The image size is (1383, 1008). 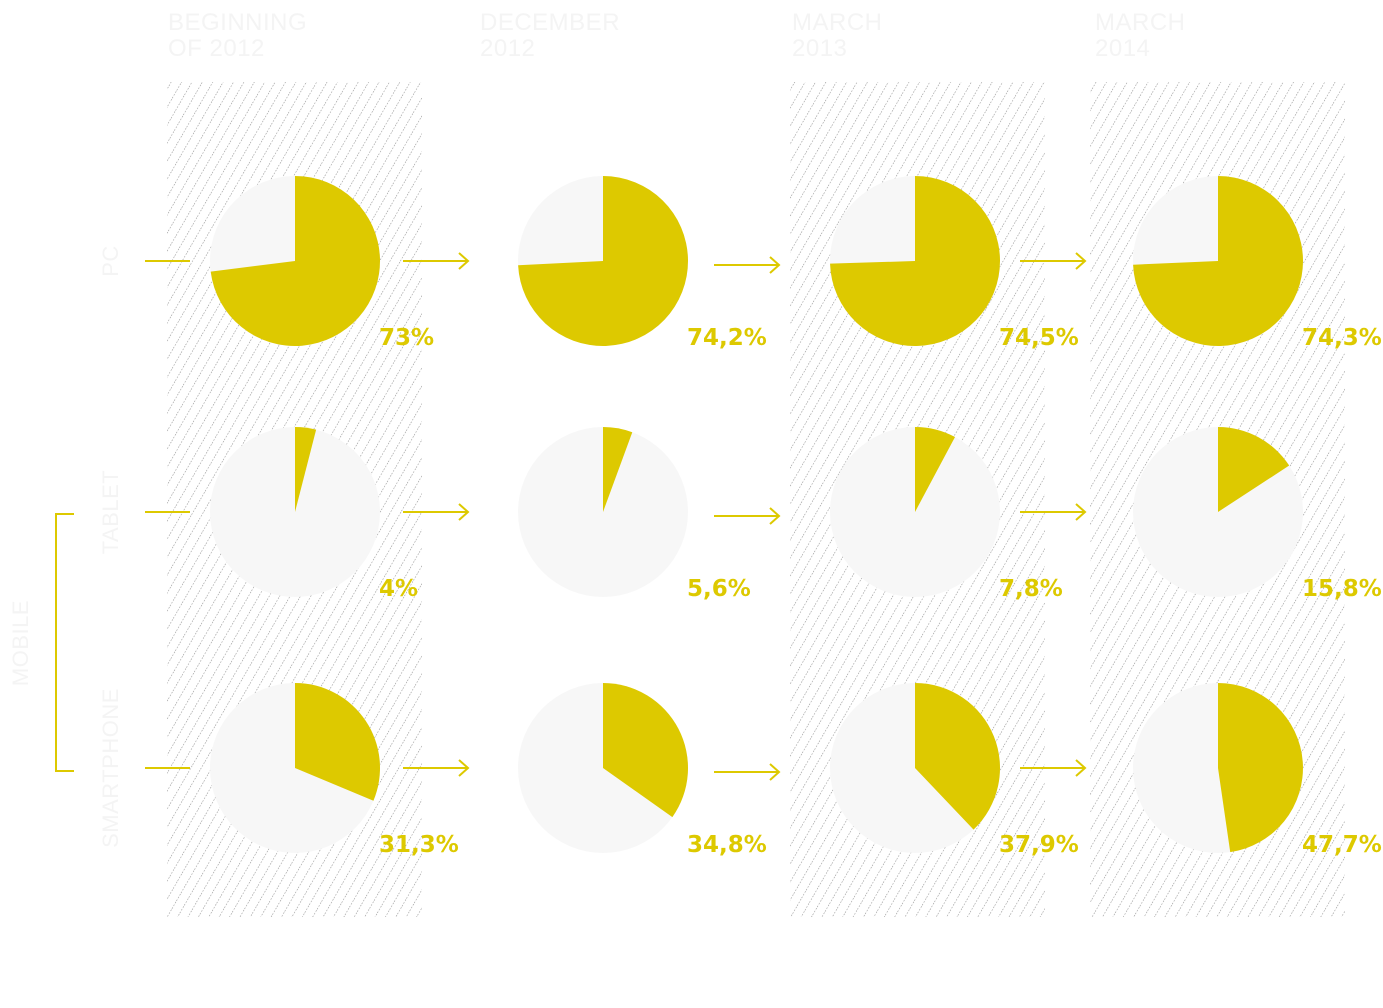 I want to click on period-header-0-line-1: OF 2012, so click(x=216, y=48).